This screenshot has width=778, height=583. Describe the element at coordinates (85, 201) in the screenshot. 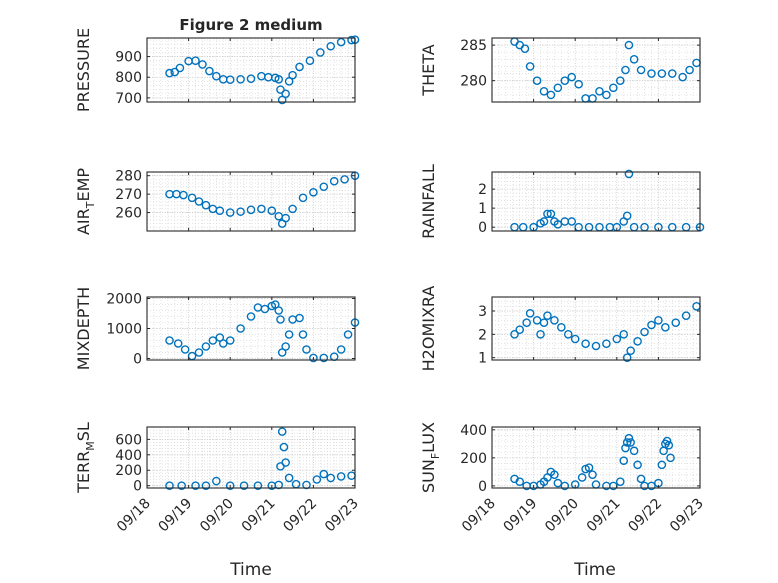

I see `y-axis-label: AIRTEMP` at that location.